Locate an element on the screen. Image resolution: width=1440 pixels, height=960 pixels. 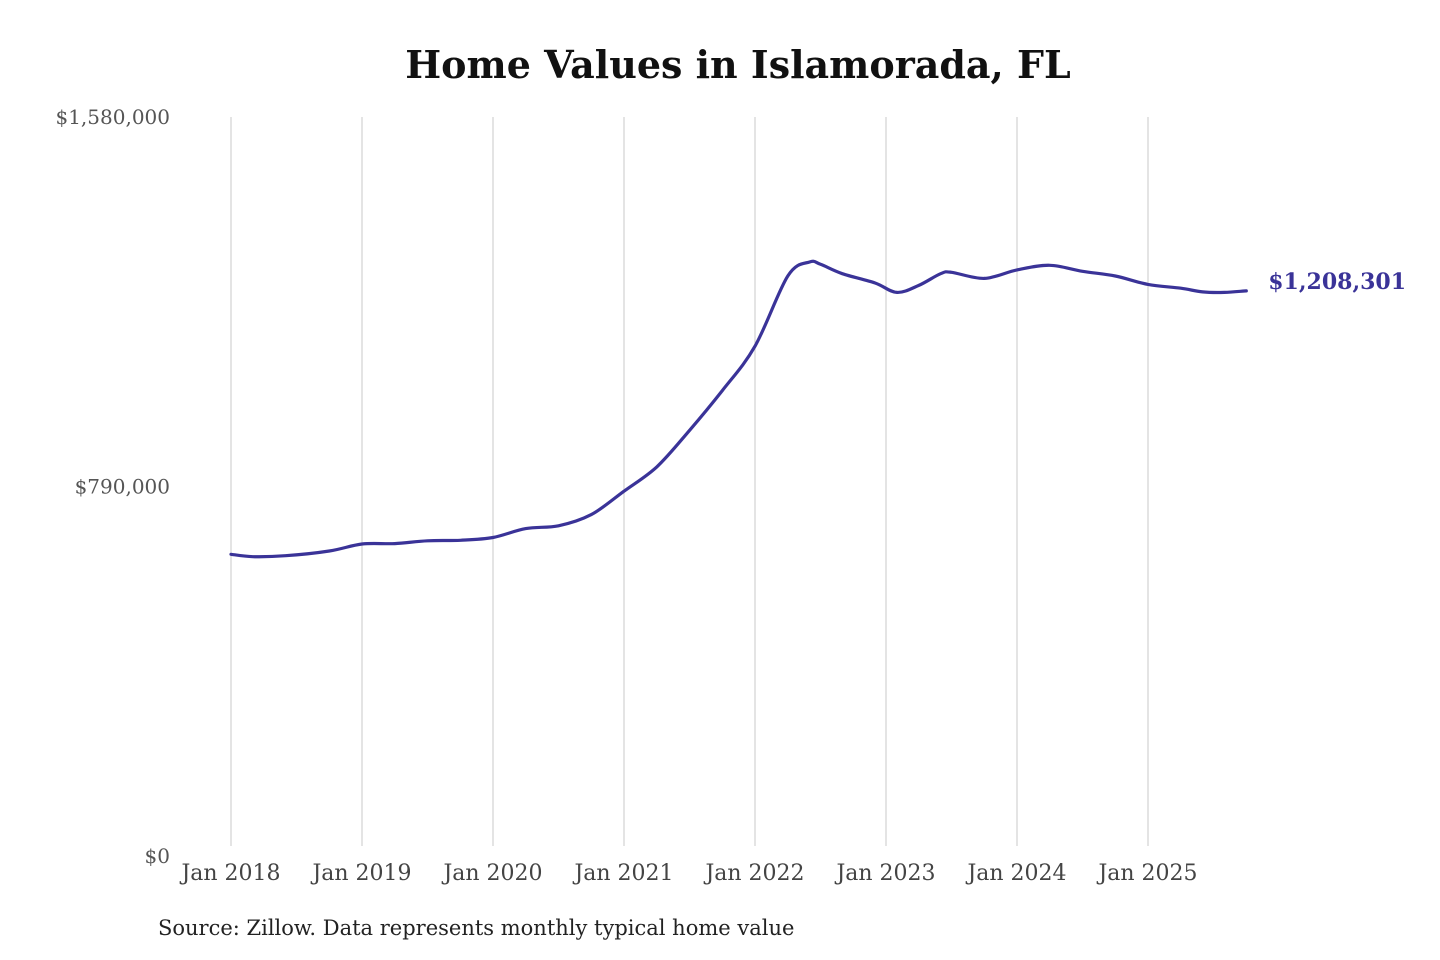
y-tick-label: $790,000 is located at coordinates (122, 487).